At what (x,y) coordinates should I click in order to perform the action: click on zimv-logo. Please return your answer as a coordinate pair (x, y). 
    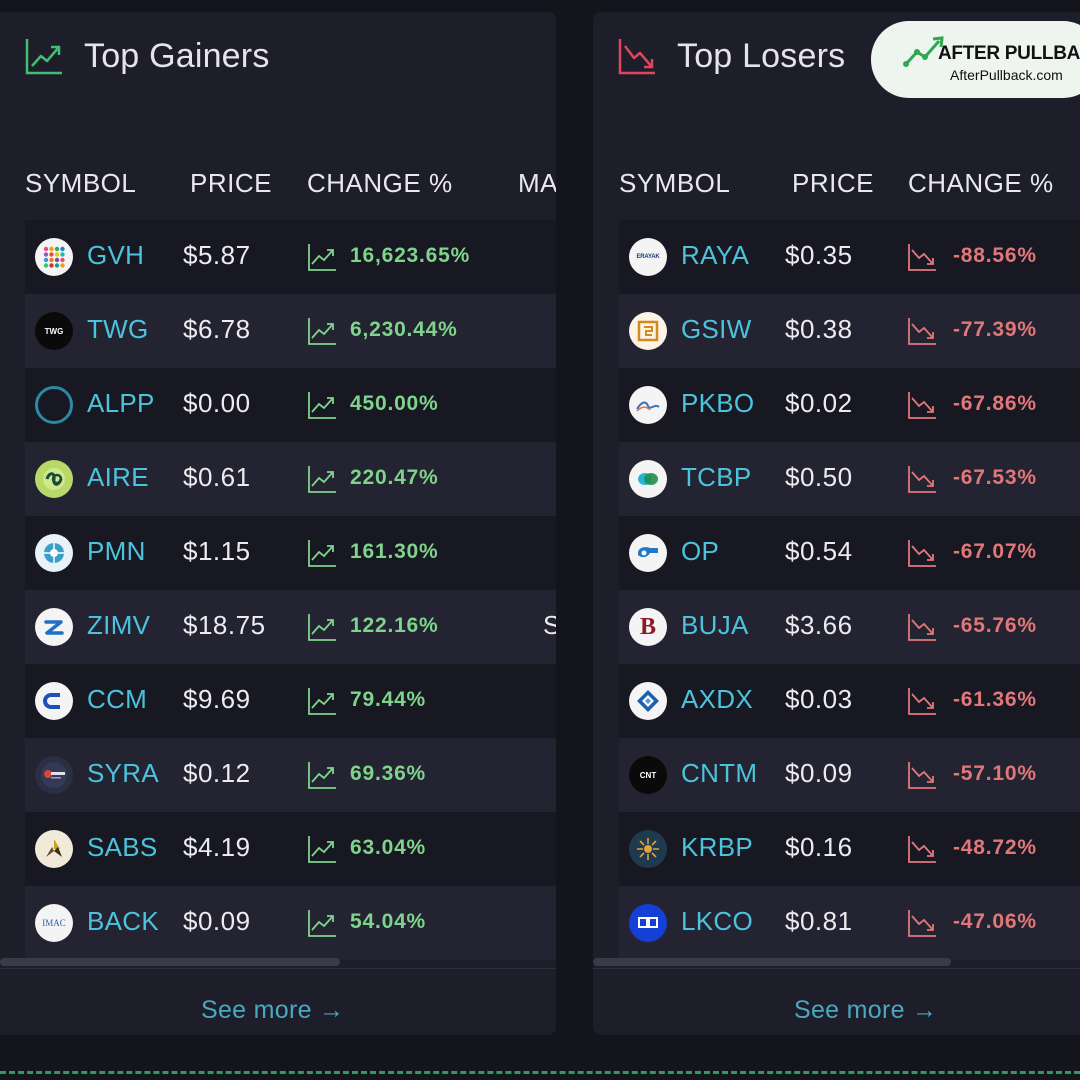
    Looking at the image, I should click on (54, 627).